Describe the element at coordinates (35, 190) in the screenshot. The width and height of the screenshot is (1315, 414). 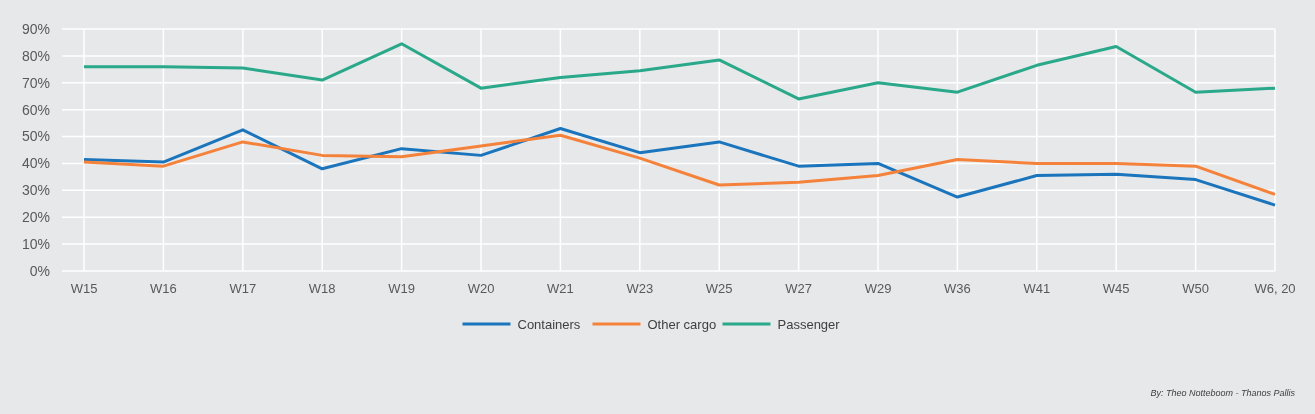
I see `y-tick-label: 30%` at that location.